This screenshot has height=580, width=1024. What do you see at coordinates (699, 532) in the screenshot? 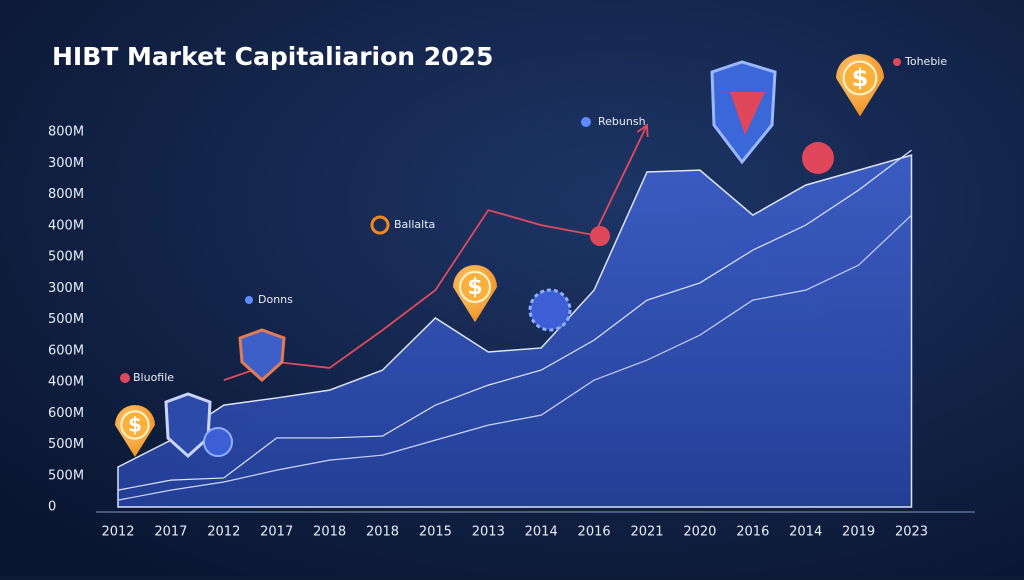
I see `x-tick-label: 2020` at bounding box center [699, 532].